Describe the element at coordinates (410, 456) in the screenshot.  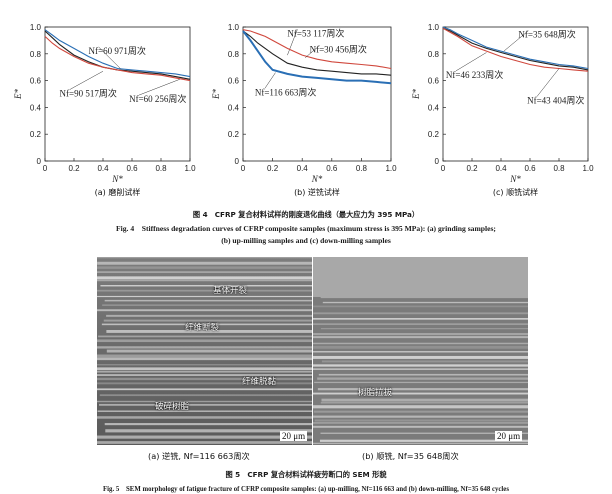
I see `sem-subcaption-right: (b) 顺铣, Nf=35 648周次` at that location.